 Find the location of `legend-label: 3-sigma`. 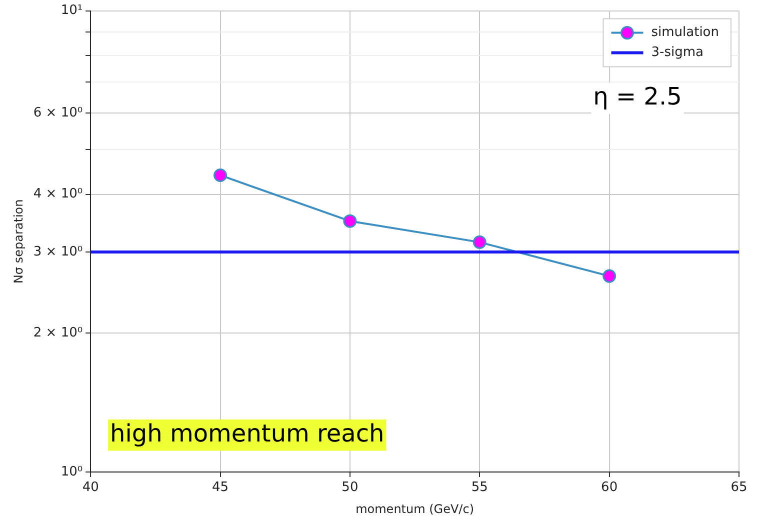

legend-label: 3-sigma is located at coordinates (677, 52).